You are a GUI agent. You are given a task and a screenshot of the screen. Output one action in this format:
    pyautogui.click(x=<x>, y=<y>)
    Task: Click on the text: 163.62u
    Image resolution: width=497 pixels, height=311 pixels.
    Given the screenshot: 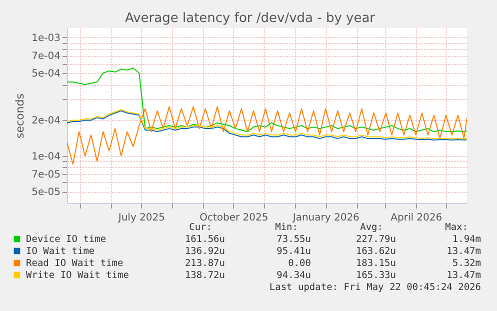 What is the action you would take?
    pyautogui.click(x=376, y=251)
    